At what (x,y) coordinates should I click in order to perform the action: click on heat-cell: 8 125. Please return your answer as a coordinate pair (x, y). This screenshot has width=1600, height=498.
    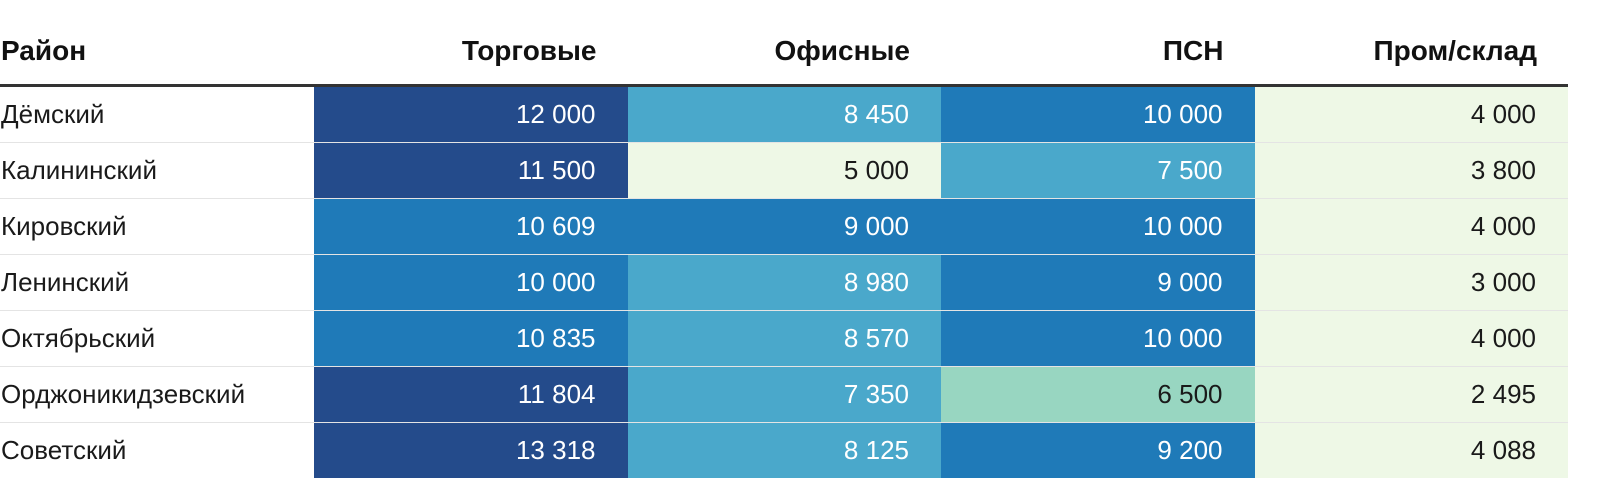
    Looking at the image, I should click on (784, 450).